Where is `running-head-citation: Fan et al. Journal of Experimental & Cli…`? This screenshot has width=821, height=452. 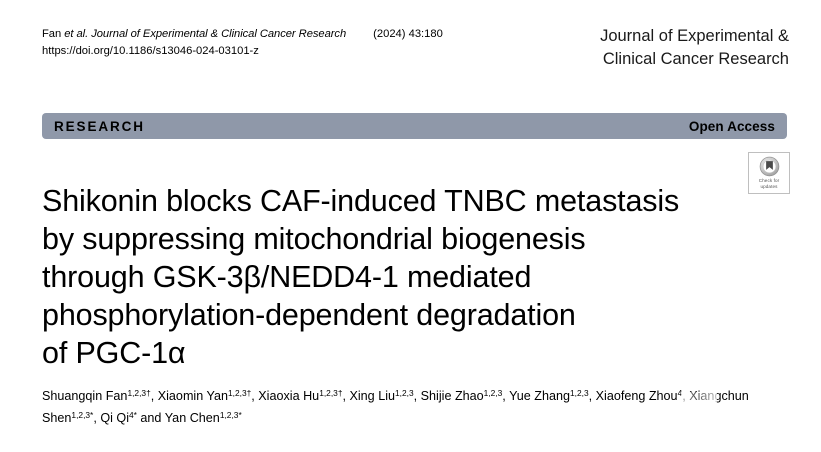
running-head-citation: Fan et al. Journal of Experimental & Cli… is located at coordinates (194, 34).